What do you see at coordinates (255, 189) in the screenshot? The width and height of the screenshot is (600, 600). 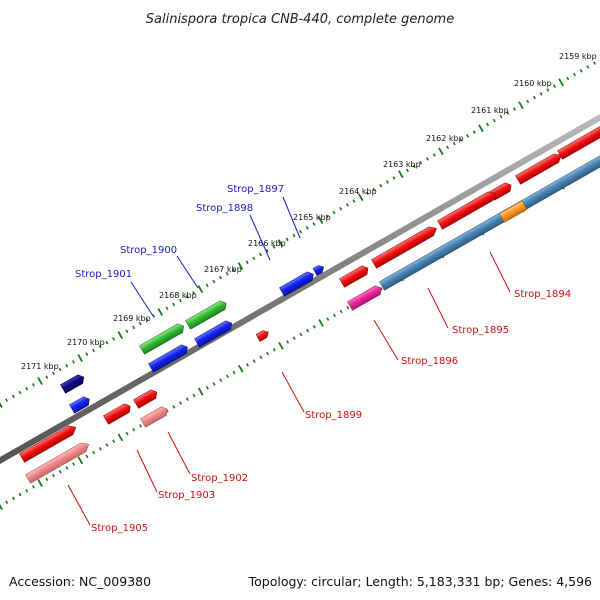 I see `label-strop-1897: Strop_1897` at bounding box center [255, 189].